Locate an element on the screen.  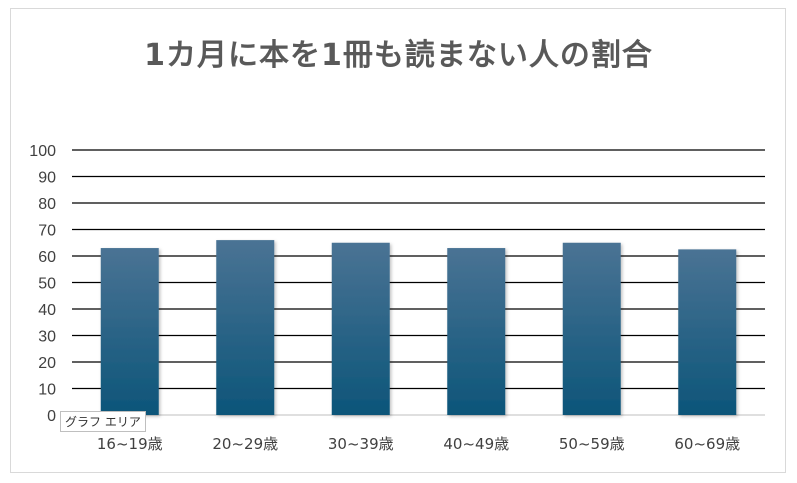
x-tick-label: 20~29歳 is located at coordinates (245, 444).